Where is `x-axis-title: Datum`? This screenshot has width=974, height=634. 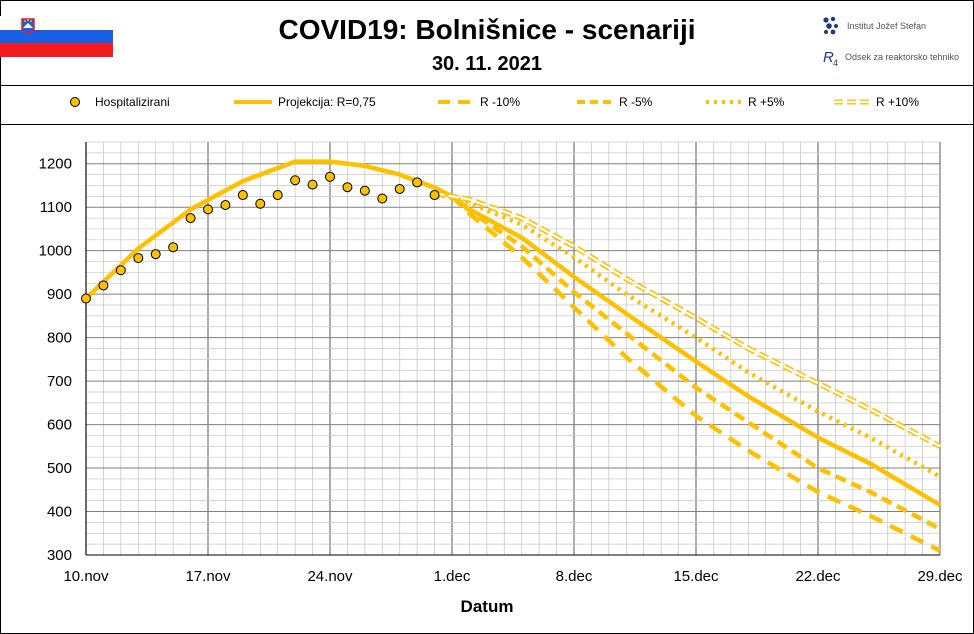 x-axis-title: Datum is located at coordinates (487, 606).